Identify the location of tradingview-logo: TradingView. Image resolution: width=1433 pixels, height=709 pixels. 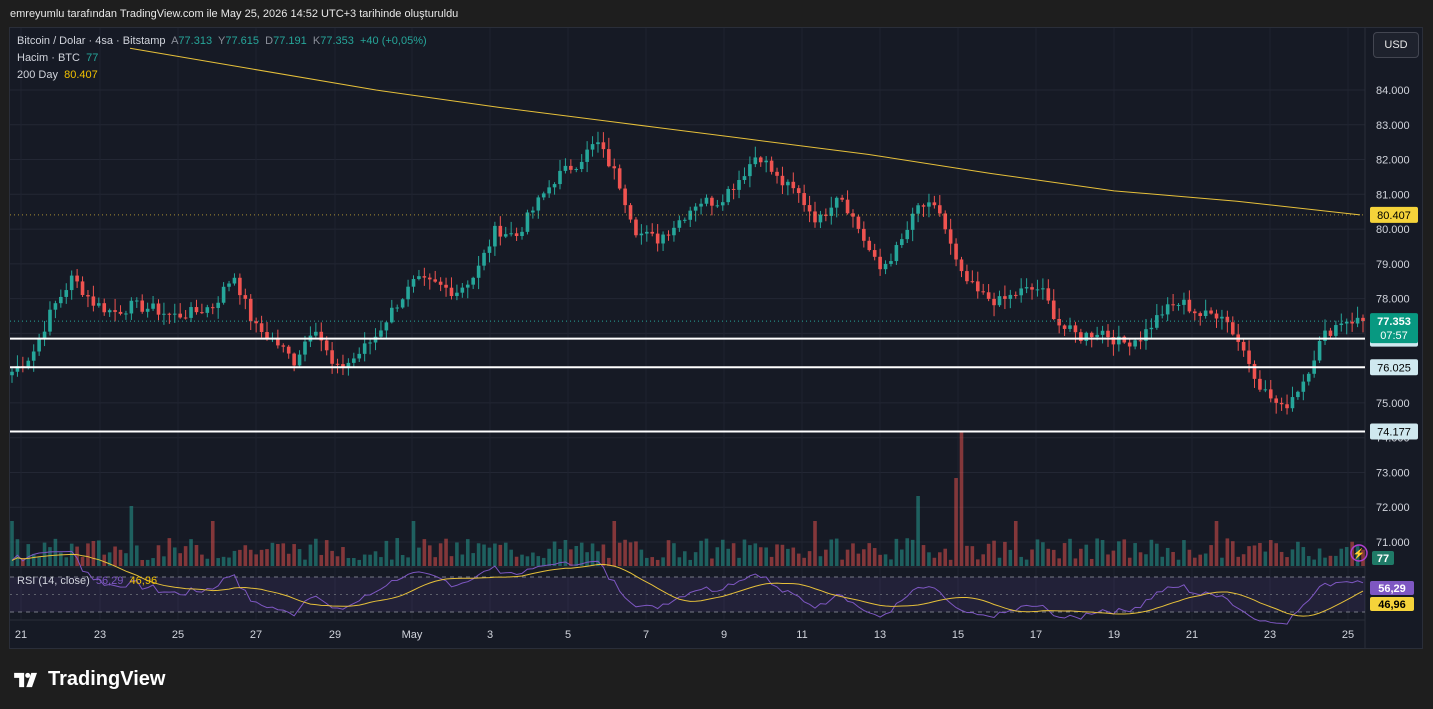
(88, 679).